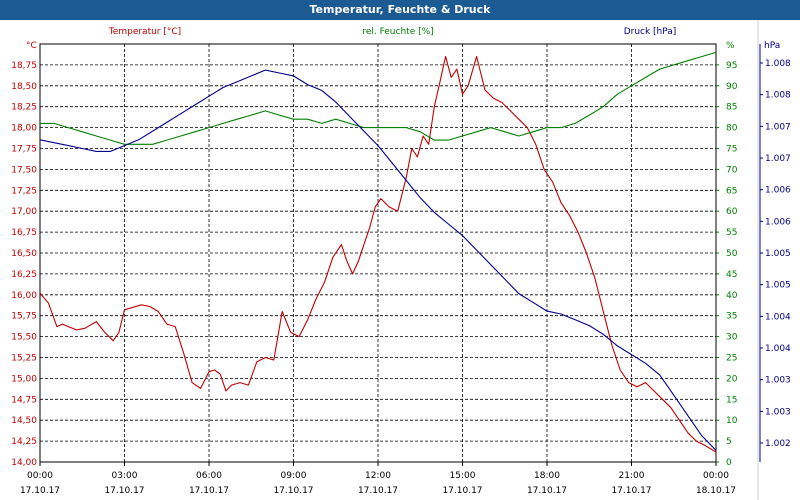  Describe the element at coordinates (24, 129) in the screenshot. I see `temperature-tick-label: 18,00` at that location.